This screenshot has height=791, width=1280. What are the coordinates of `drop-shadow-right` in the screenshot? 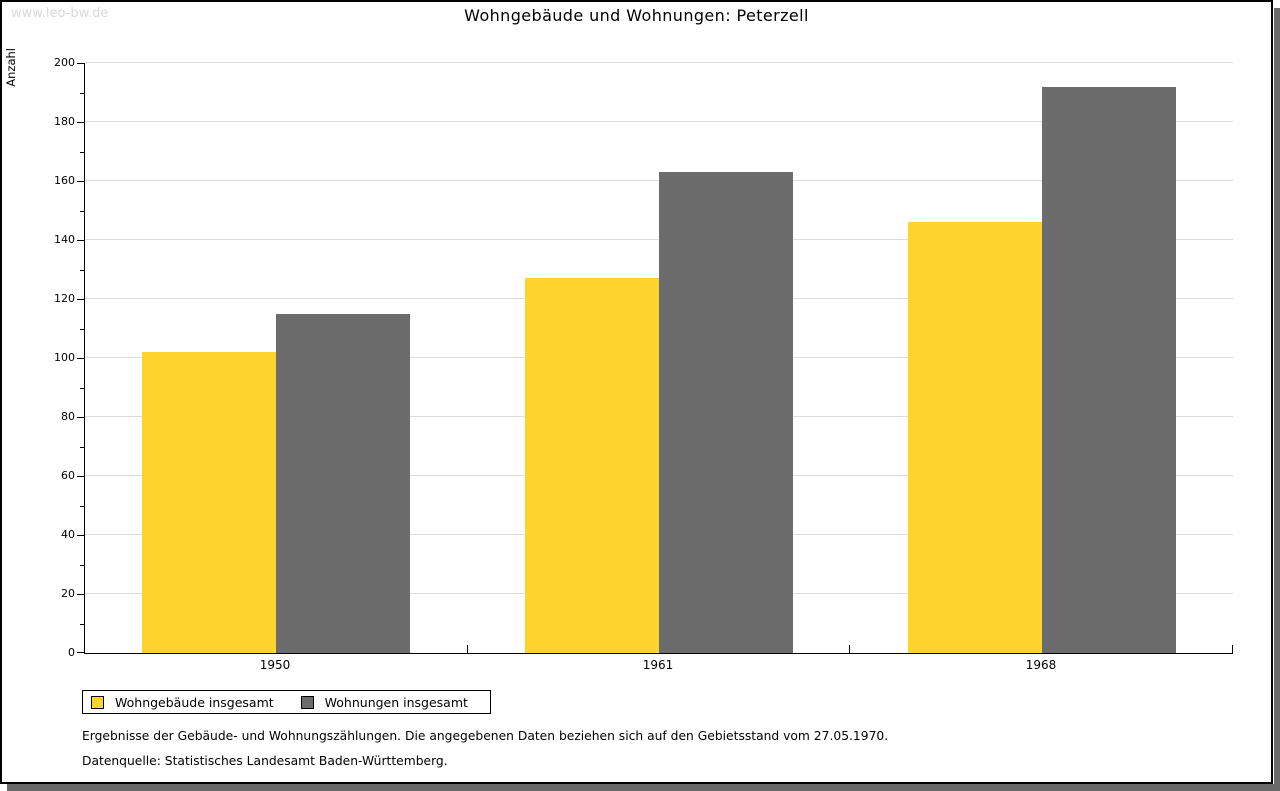 It's located at (1277, 399).